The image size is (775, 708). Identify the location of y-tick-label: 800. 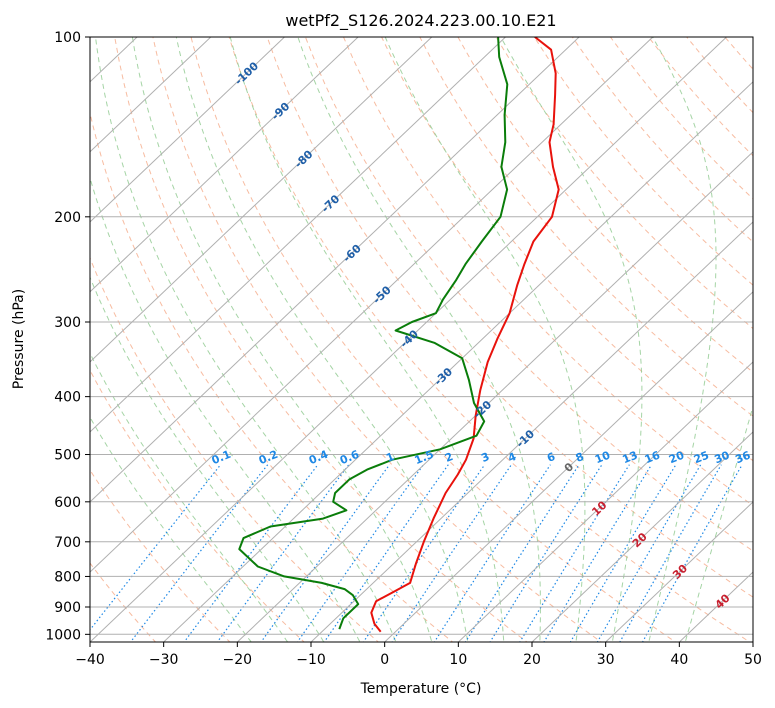
(67, 577).